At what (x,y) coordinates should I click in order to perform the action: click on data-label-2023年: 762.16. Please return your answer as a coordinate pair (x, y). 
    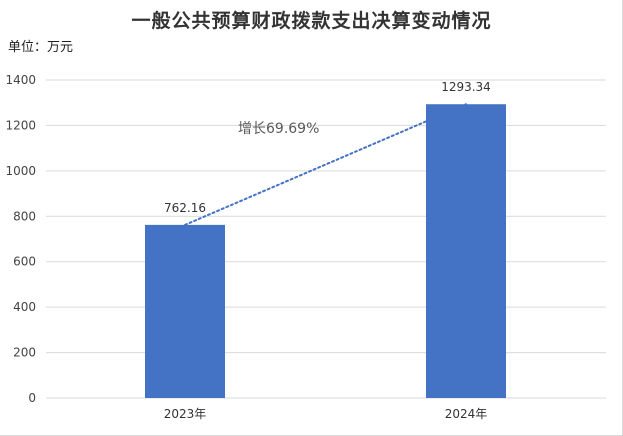
    Looking at the image, I should click on (185, 208).